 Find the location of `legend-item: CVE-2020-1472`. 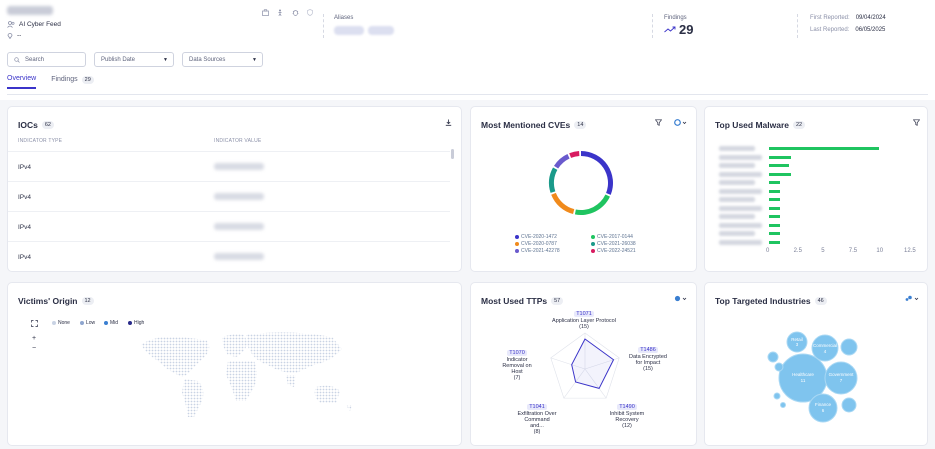

legend-item: CVE-2020-1472 is located at coordinates (536, 237).